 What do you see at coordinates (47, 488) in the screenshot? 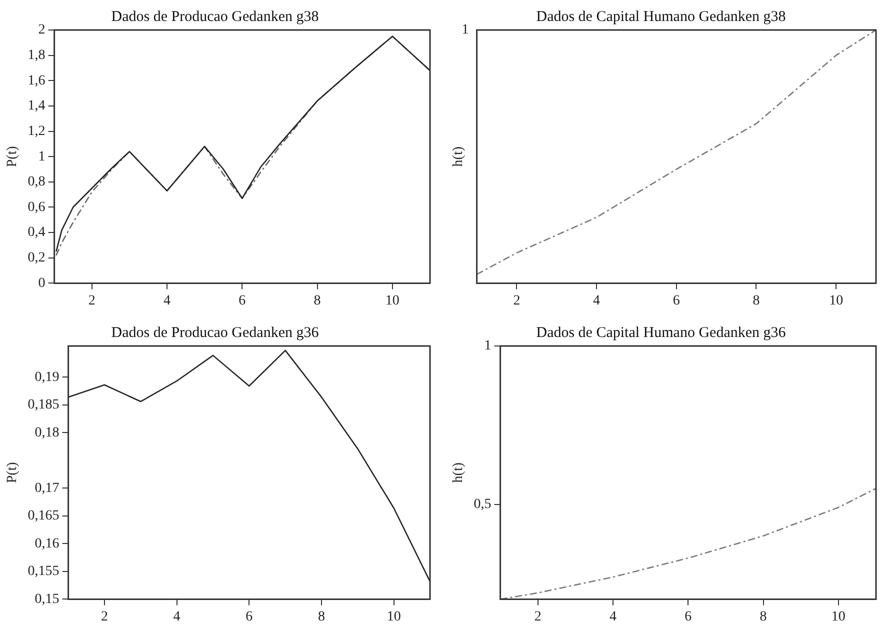
I see `y-tick-label: 0,17` at bounding box center [47, 488].